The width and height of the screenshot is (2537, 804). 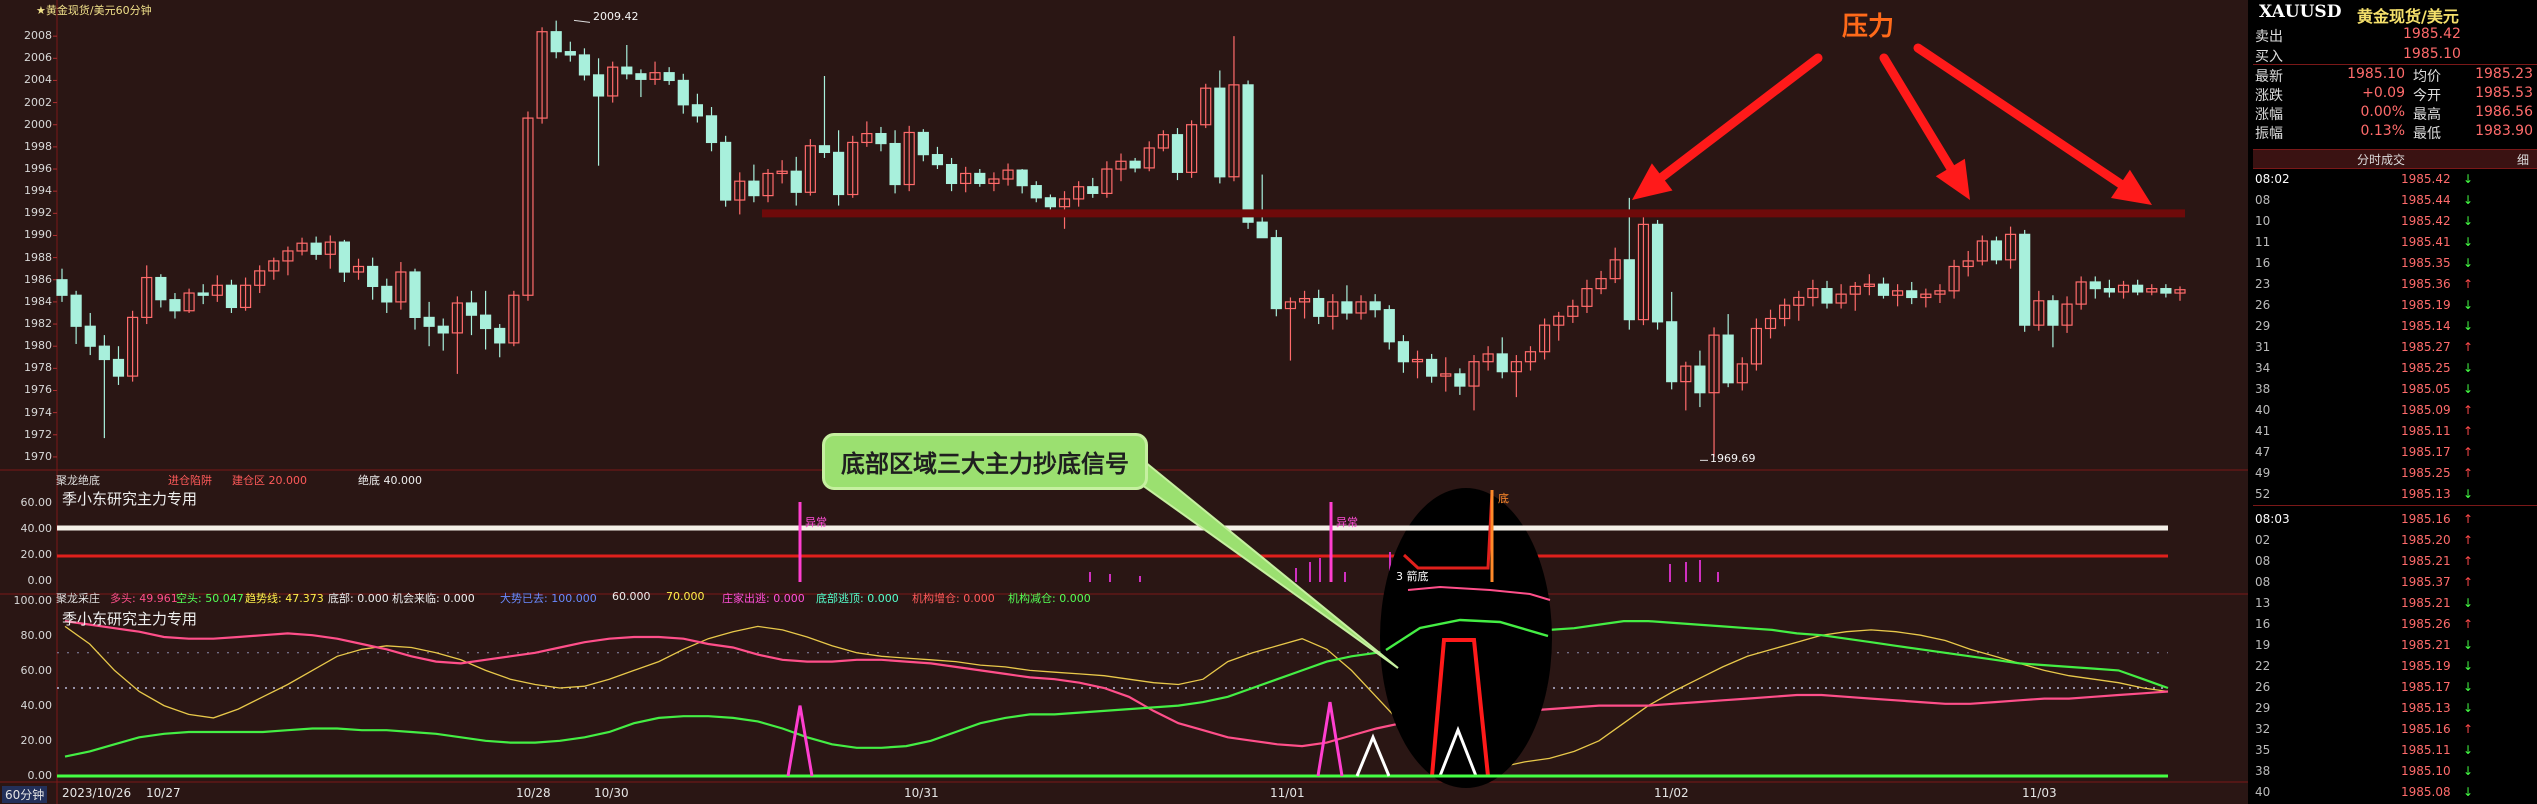 I want to click on arrow-up-icon: ↑, so click(x=2468, y=473).